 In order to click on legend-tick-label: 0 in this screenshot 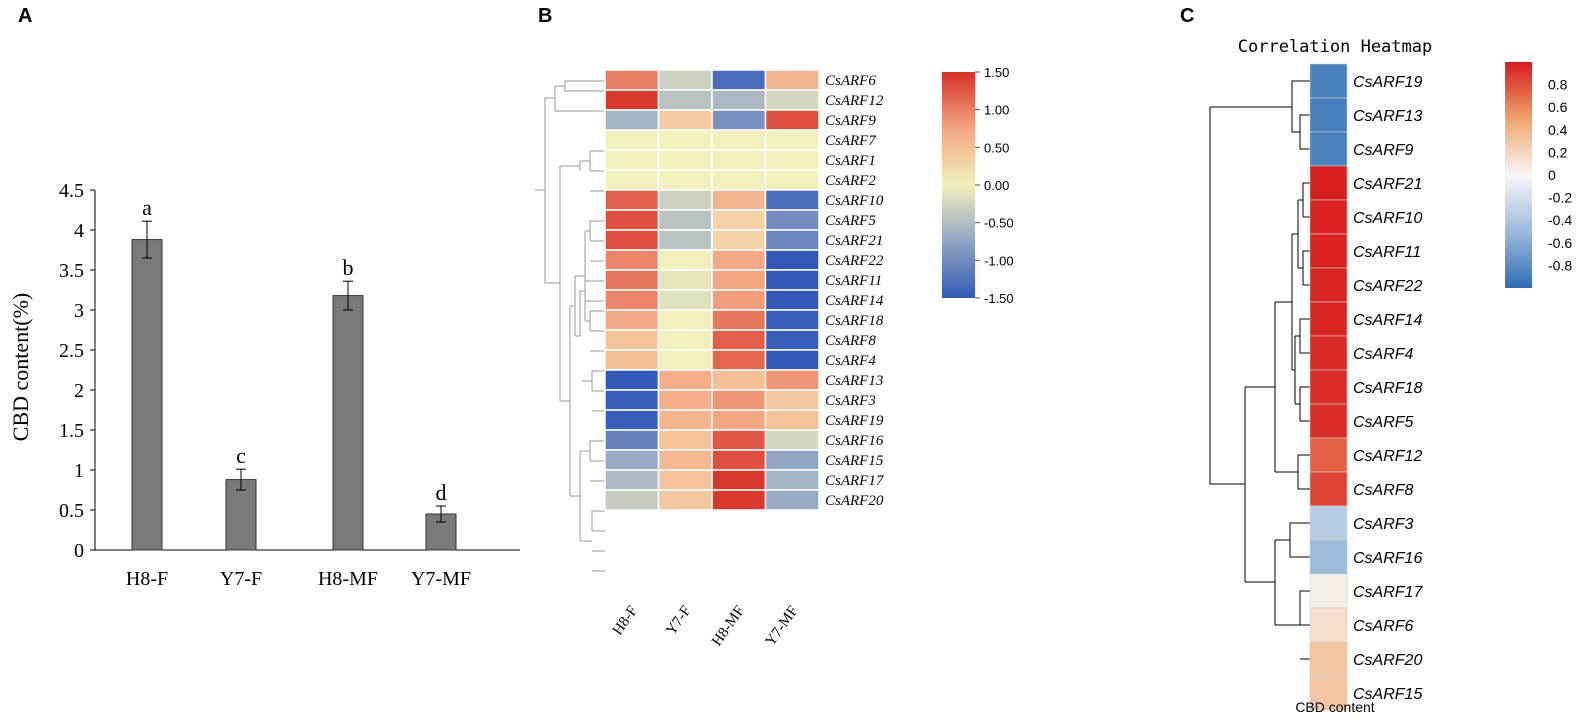, I will do `click(1552, 175)`.